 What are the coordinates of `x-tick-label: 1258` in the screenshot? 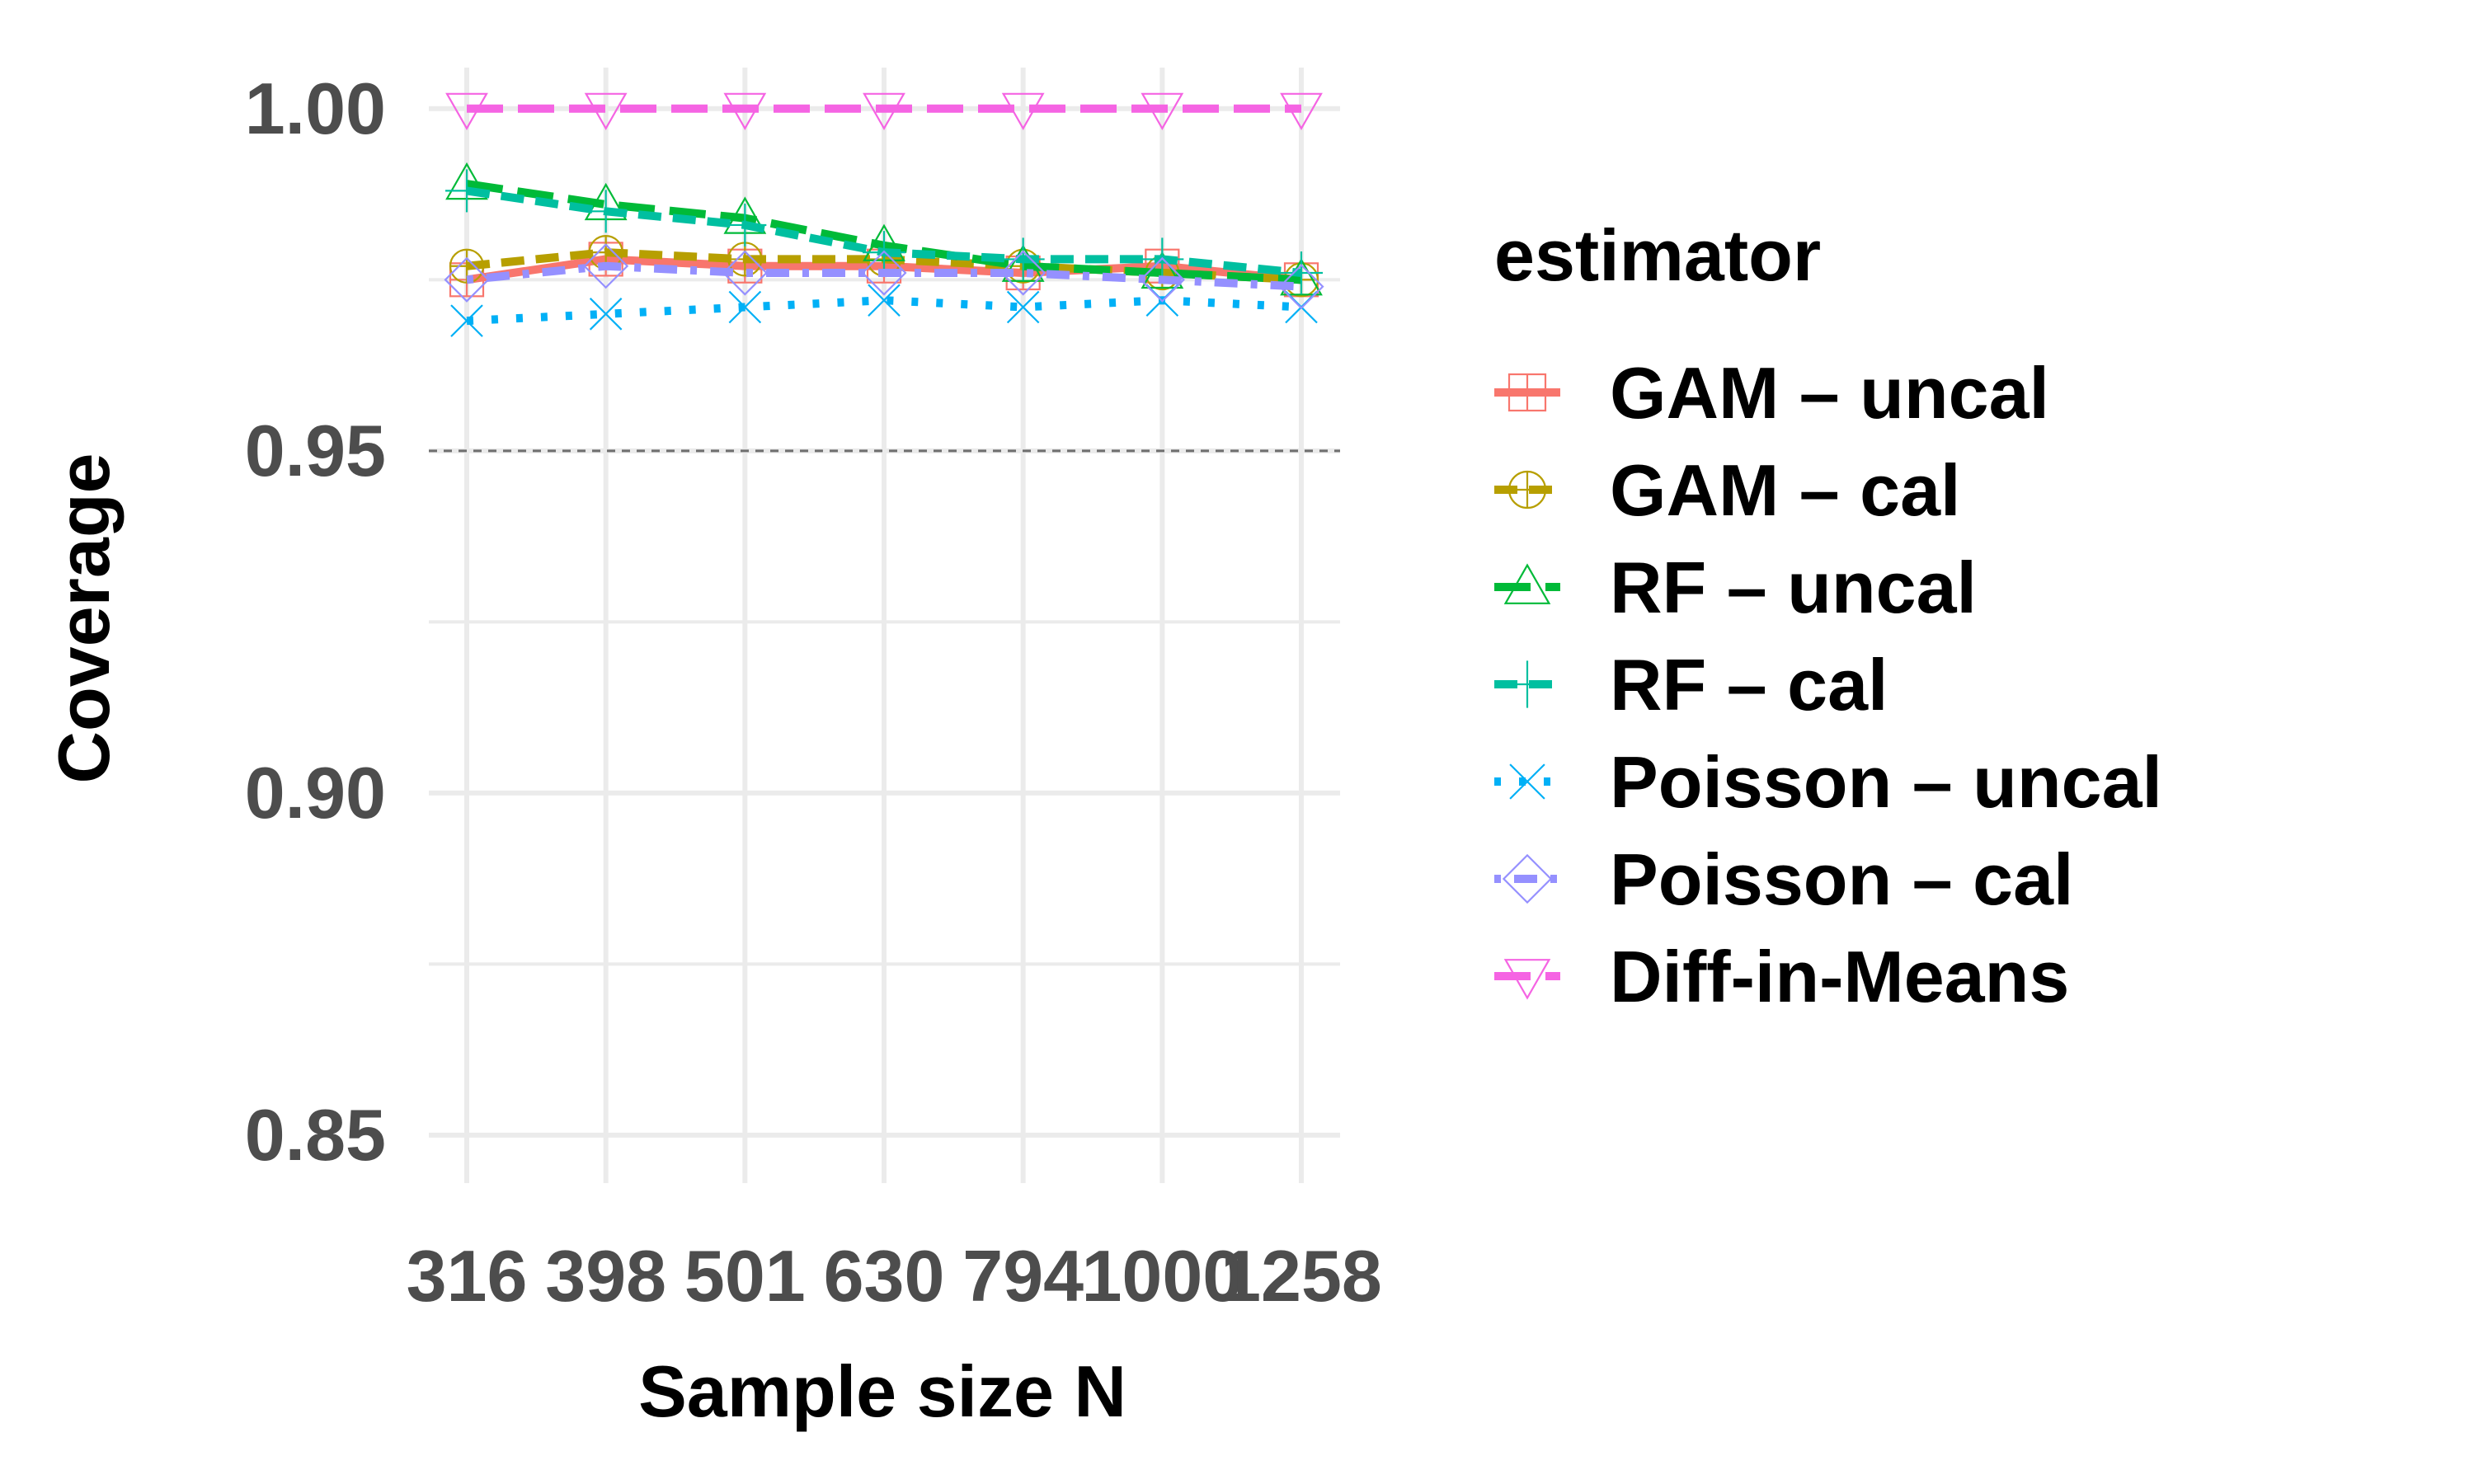 It's located at (1301, 1276).